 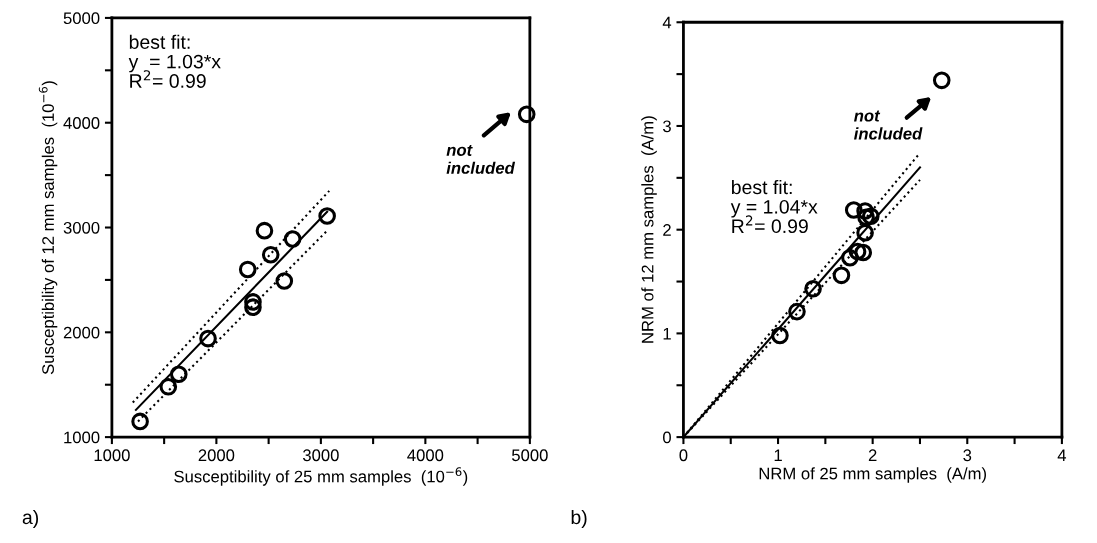 What do you see at coordinates (666, 126) in the screenshot?
I see `y-tick-label: 3` at bounding box center [666, 126].